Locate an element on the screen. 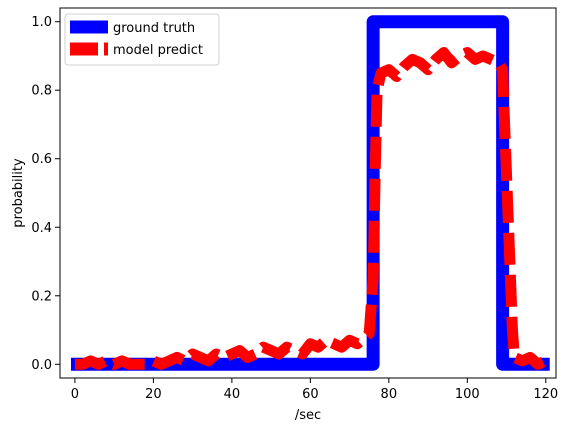  legend-label-model-predict: model predict is located at coordinates (158, 50).